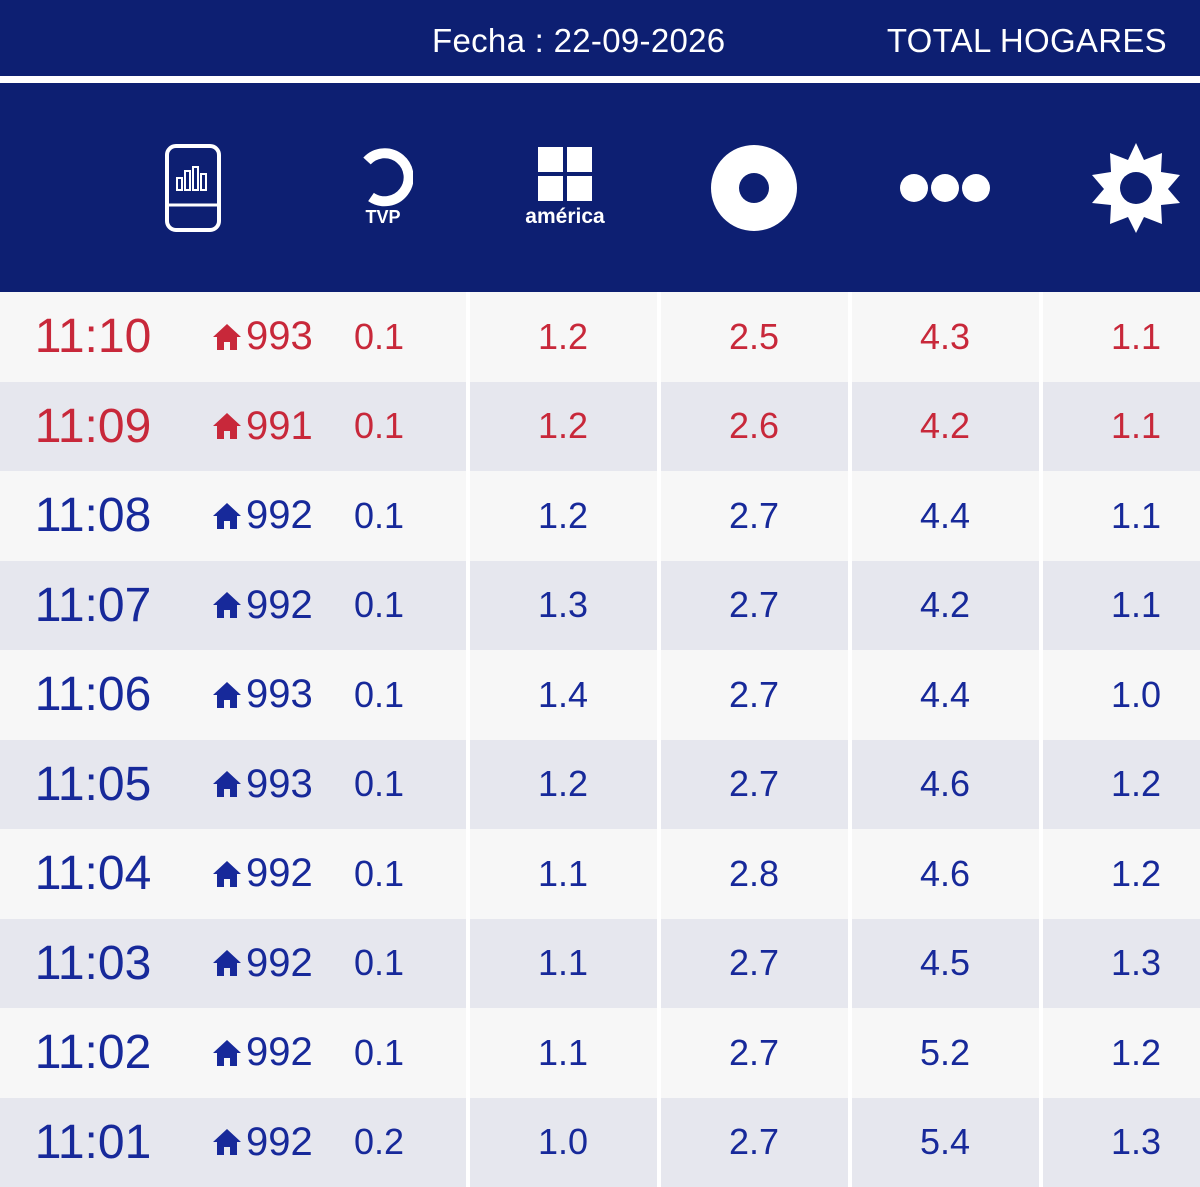  What do you see at coordinates (945, 964) in the screenshot?
I see `dots-rating-cell: 4.5` at bounding box center [945, 964].